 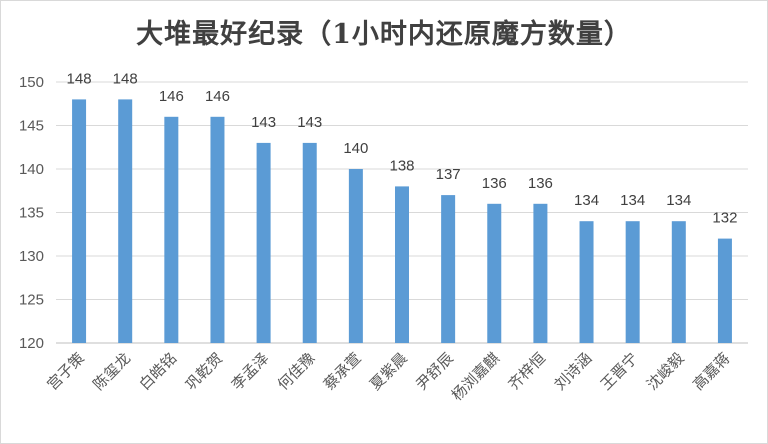 I want to click on y-tick-label: 145, so click(x=31, y=126).